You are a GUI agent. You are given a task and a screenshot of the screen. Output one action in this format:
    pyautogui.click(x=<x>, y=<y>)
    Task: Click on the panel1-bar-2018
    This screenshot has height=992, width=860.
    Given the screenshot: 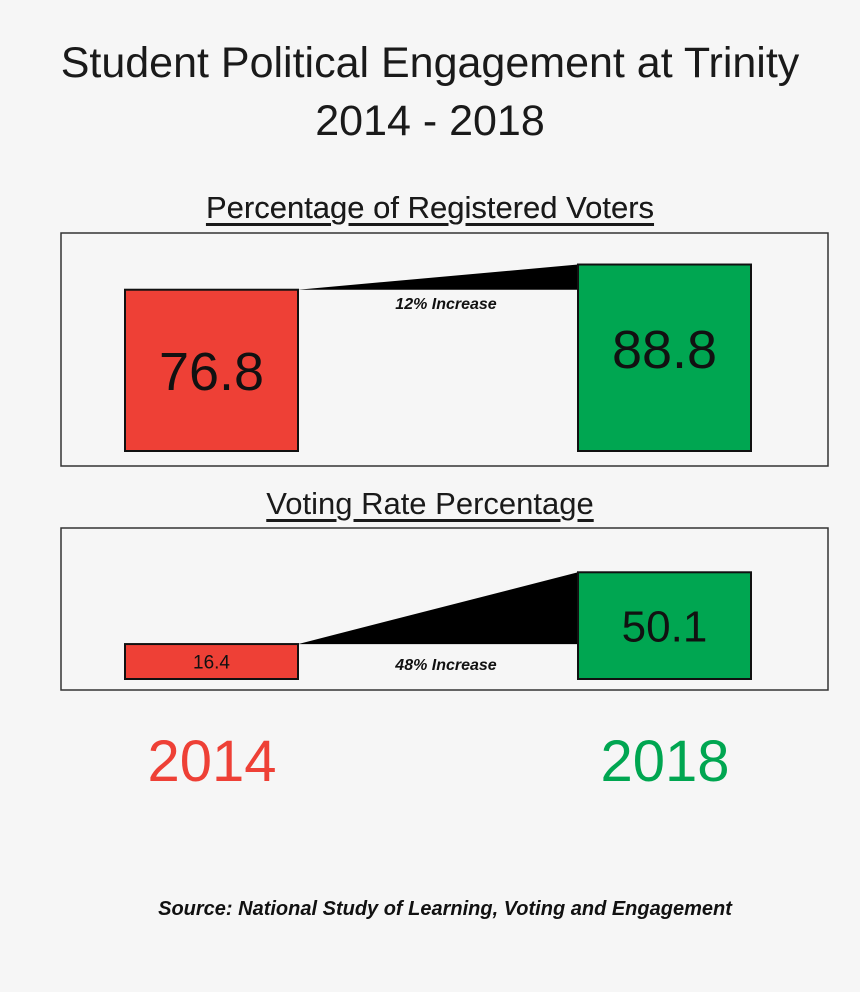 What is the action you would take?
    pyautogui.click(x=664, y=357)
    